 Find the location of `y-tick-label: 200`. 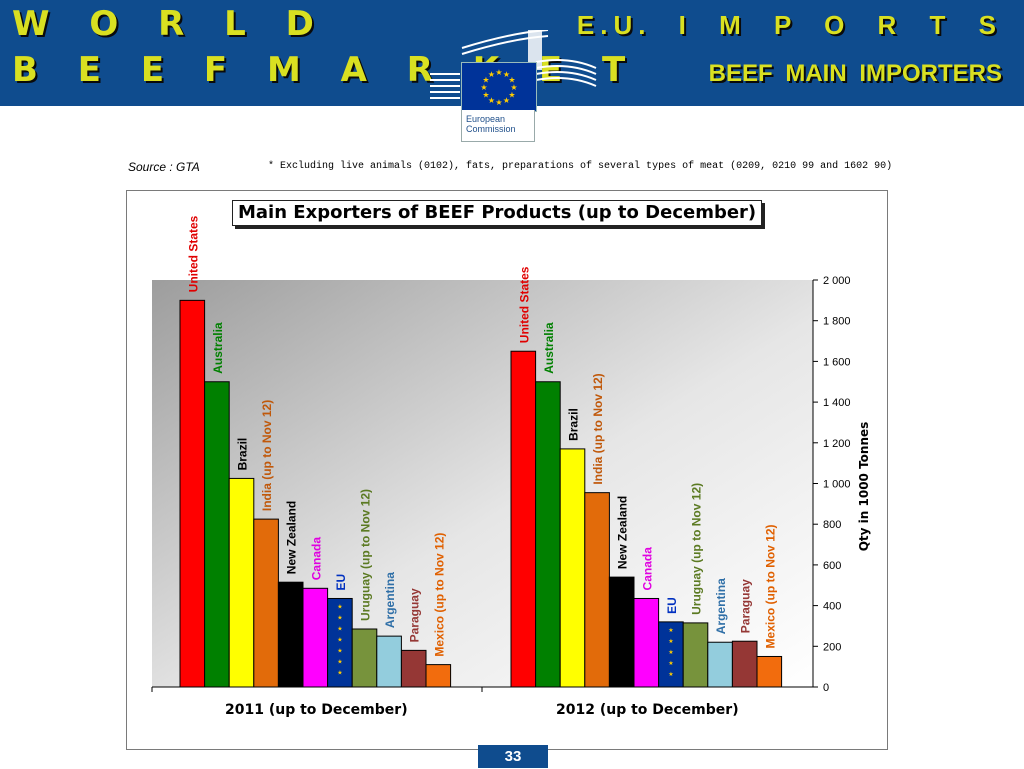

y-tick-label: 200 is located at coordinates (832, 647).